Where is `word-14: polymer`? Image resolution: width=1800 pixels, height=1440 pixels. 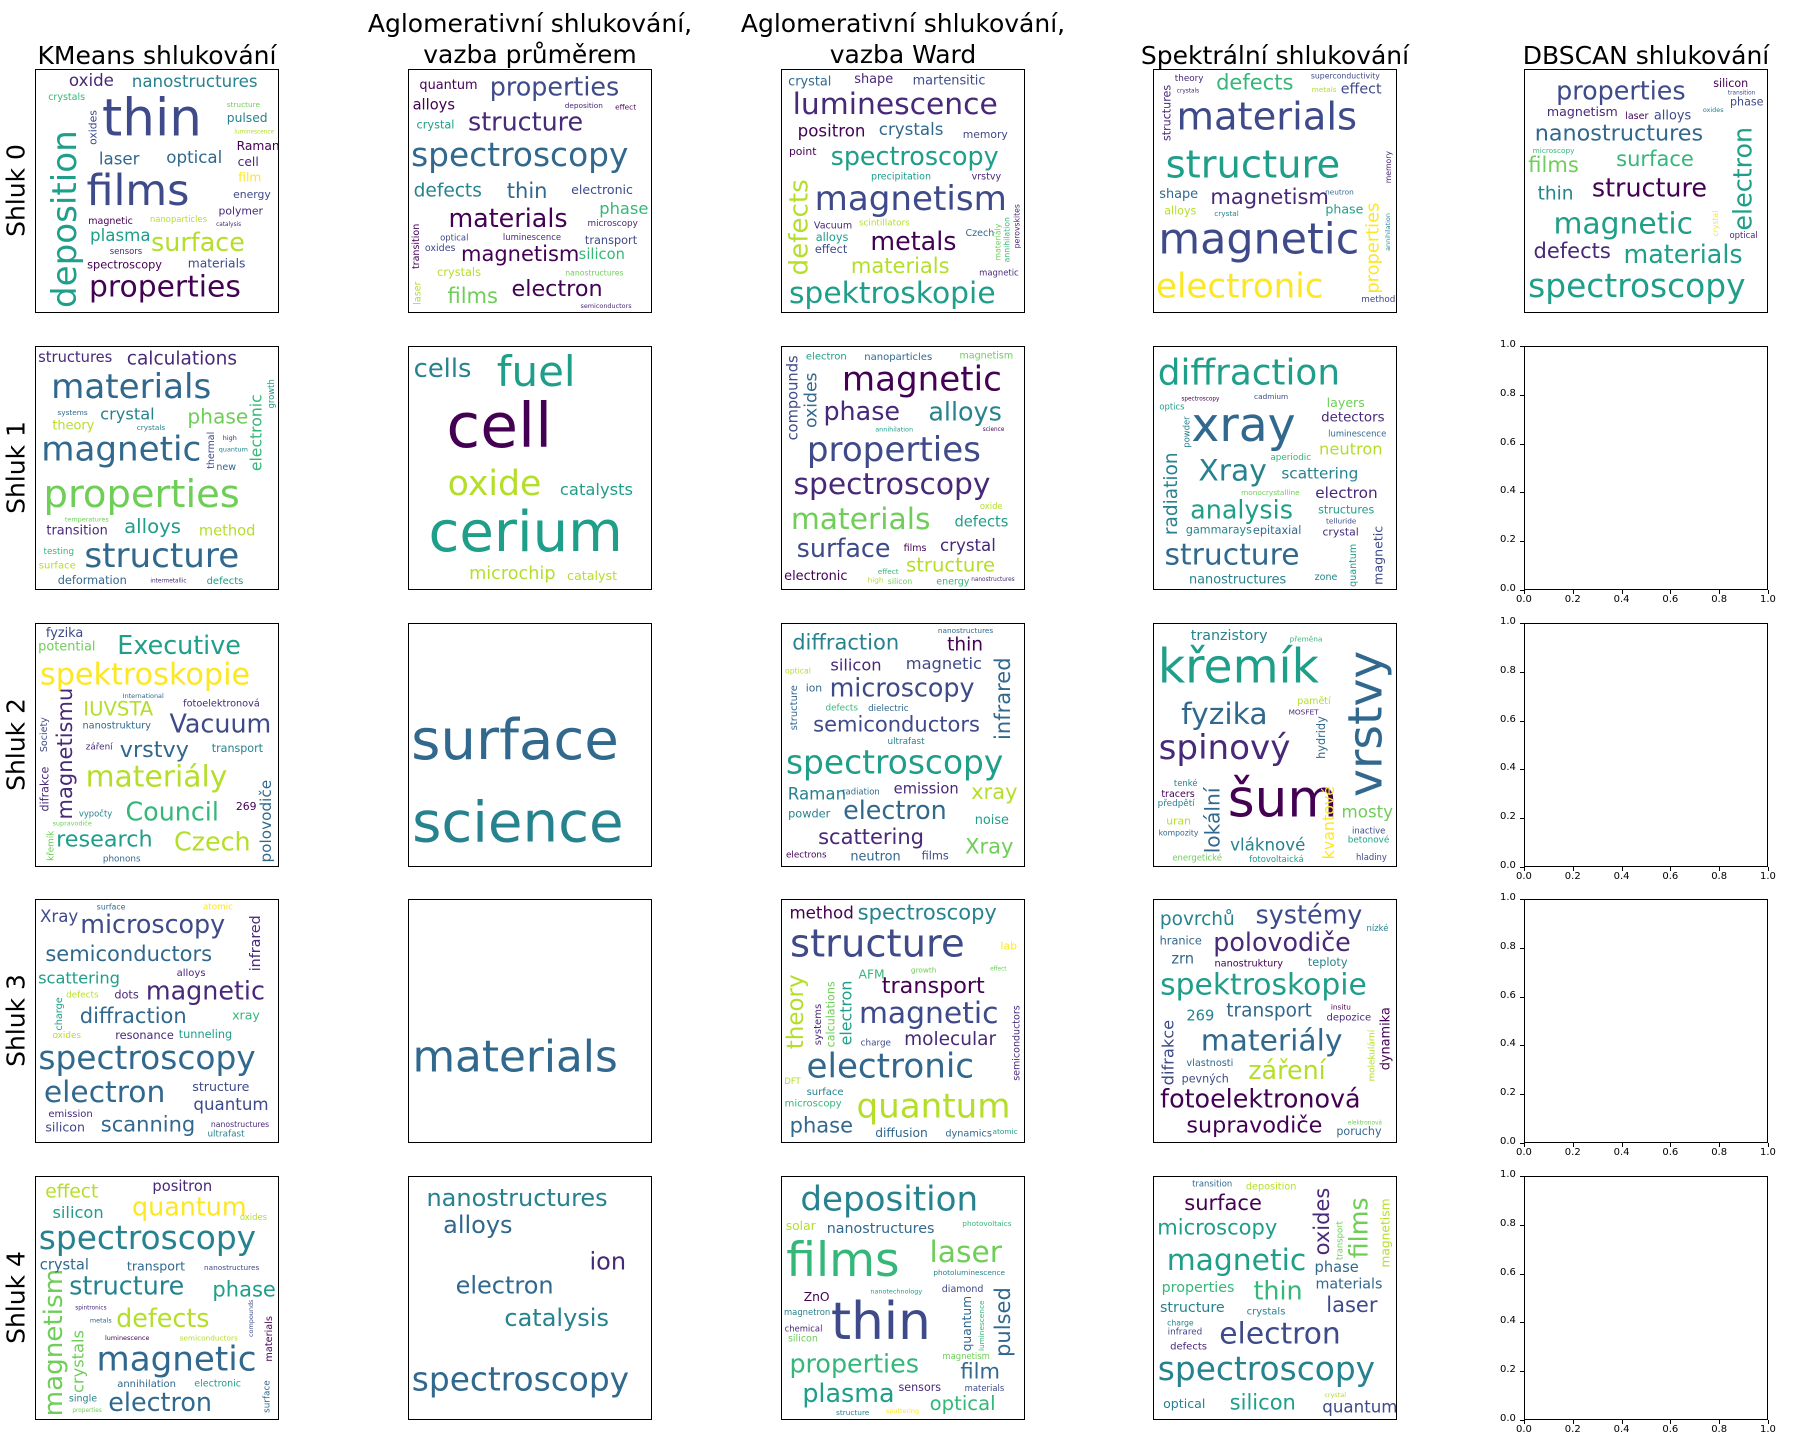
word-14: polymer is located at coordinates (240, 211).